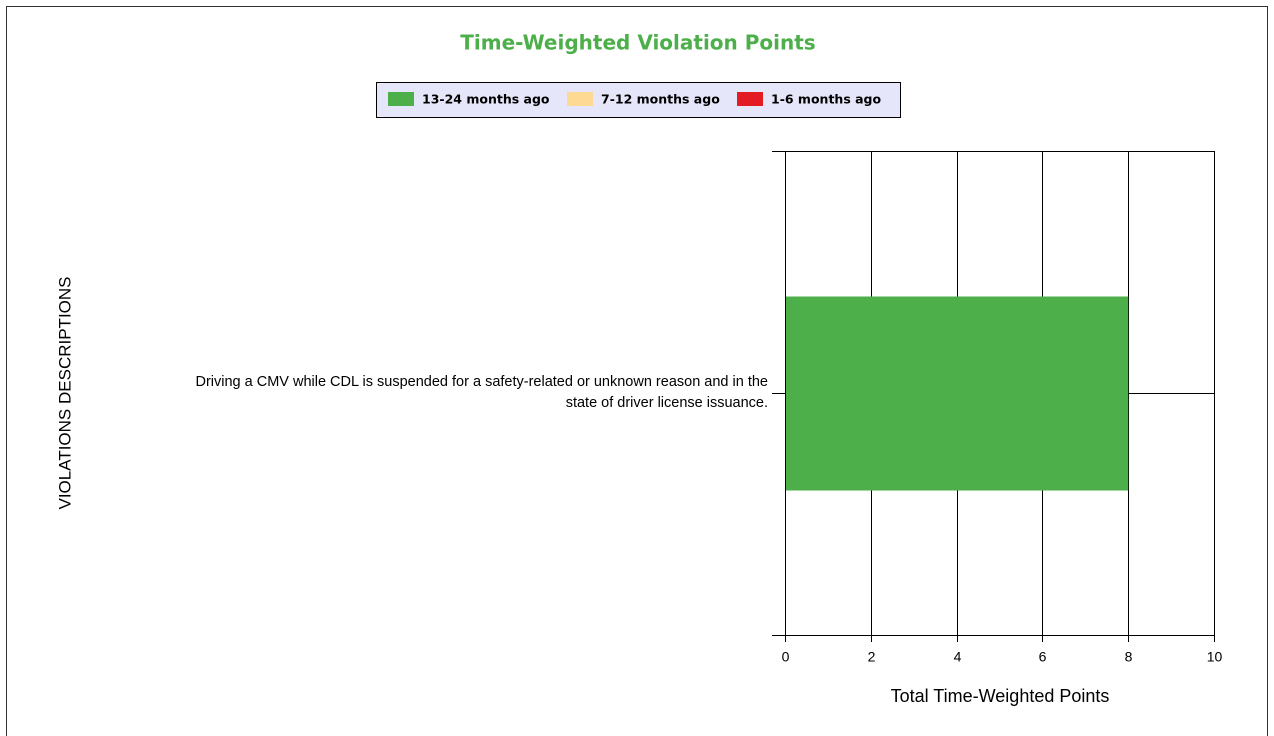 The width and height of the screenshot is (1274, 736). I want to click on legend-label: 13-24 months ago, so click(486, 99).